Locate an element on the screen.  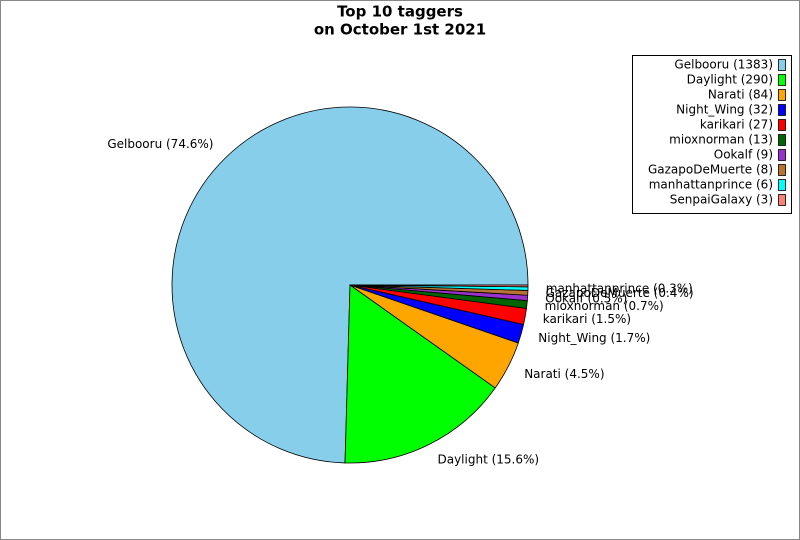
legend-label: Night_Wing (32) is located at coordinates (724, 110).